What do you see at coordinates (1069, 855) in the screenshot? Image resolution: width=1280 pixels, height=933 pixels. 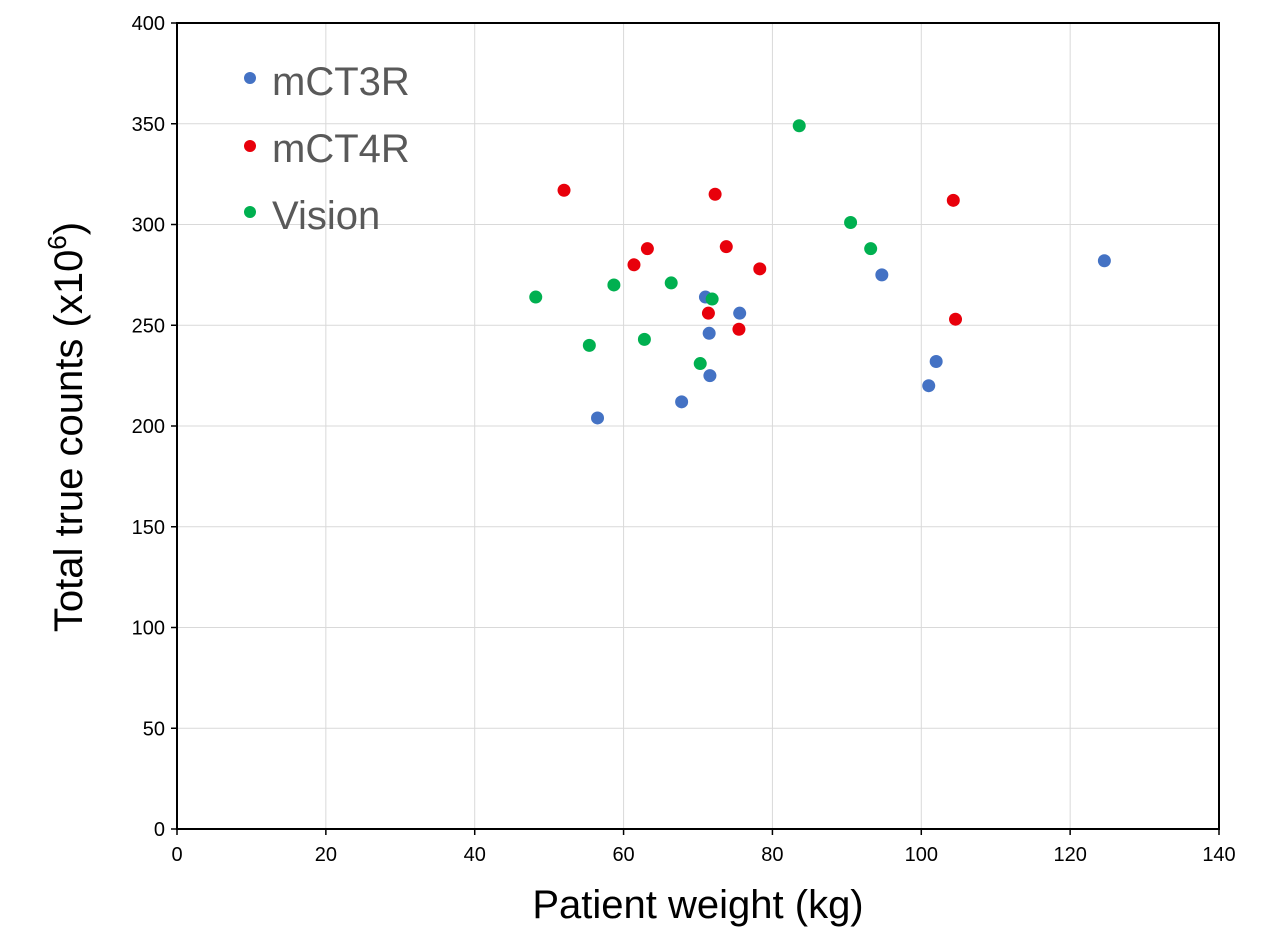 I see `x-tick-label-120: 120` at bounding box center [1069, 855].